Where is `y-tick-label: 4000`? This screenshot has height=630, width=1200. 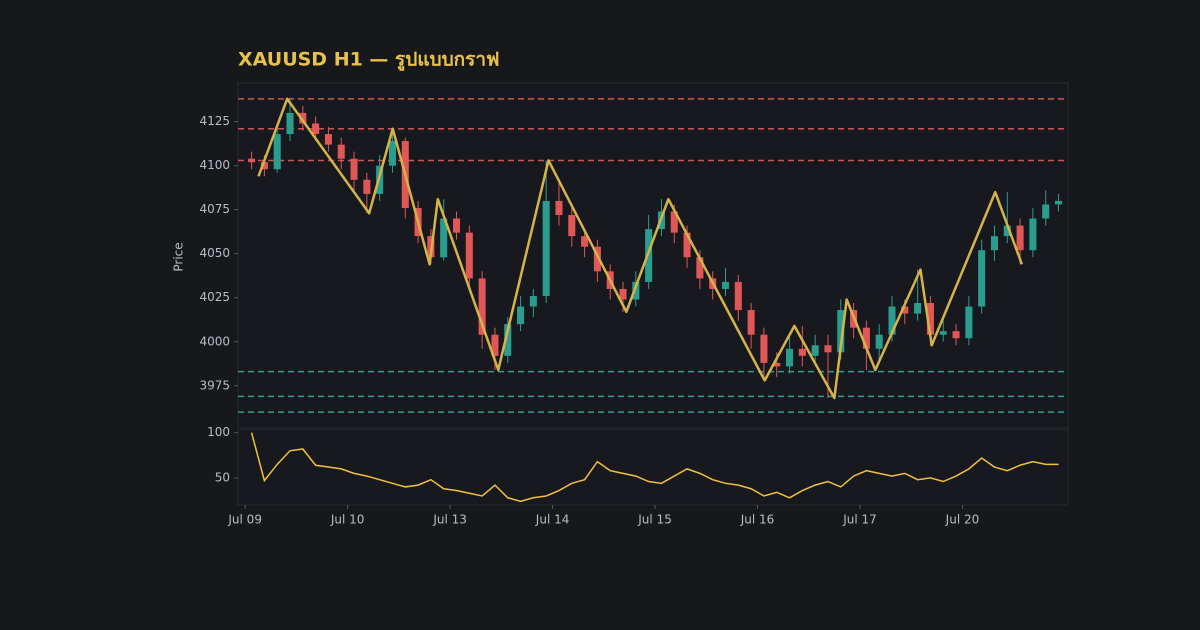 y-tick-label: 4000 is located at coordinates (214, 341).